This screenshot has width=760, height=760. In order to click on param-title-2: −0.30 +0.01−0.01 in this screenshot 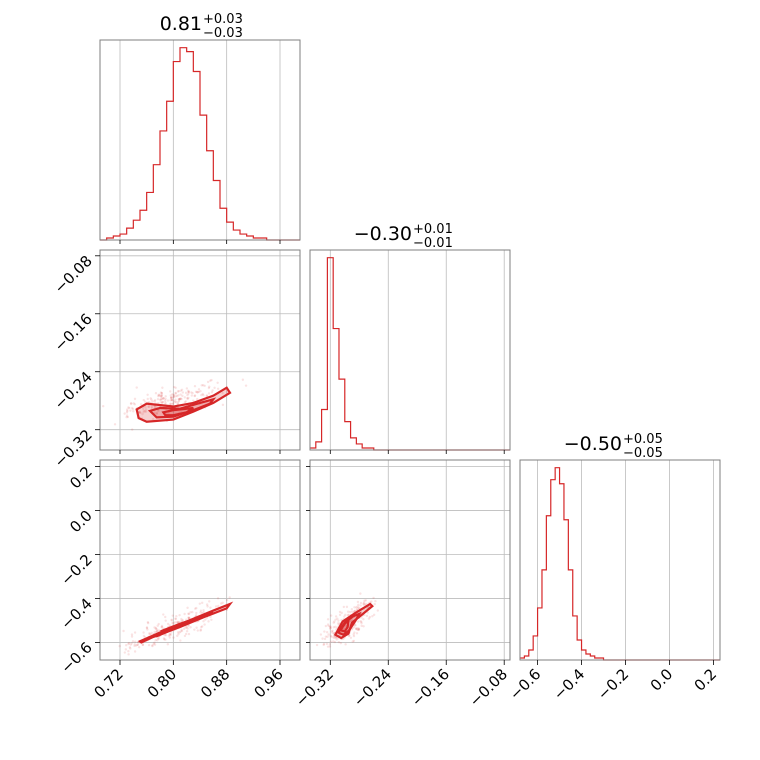, I will do `click(403, 236)`.